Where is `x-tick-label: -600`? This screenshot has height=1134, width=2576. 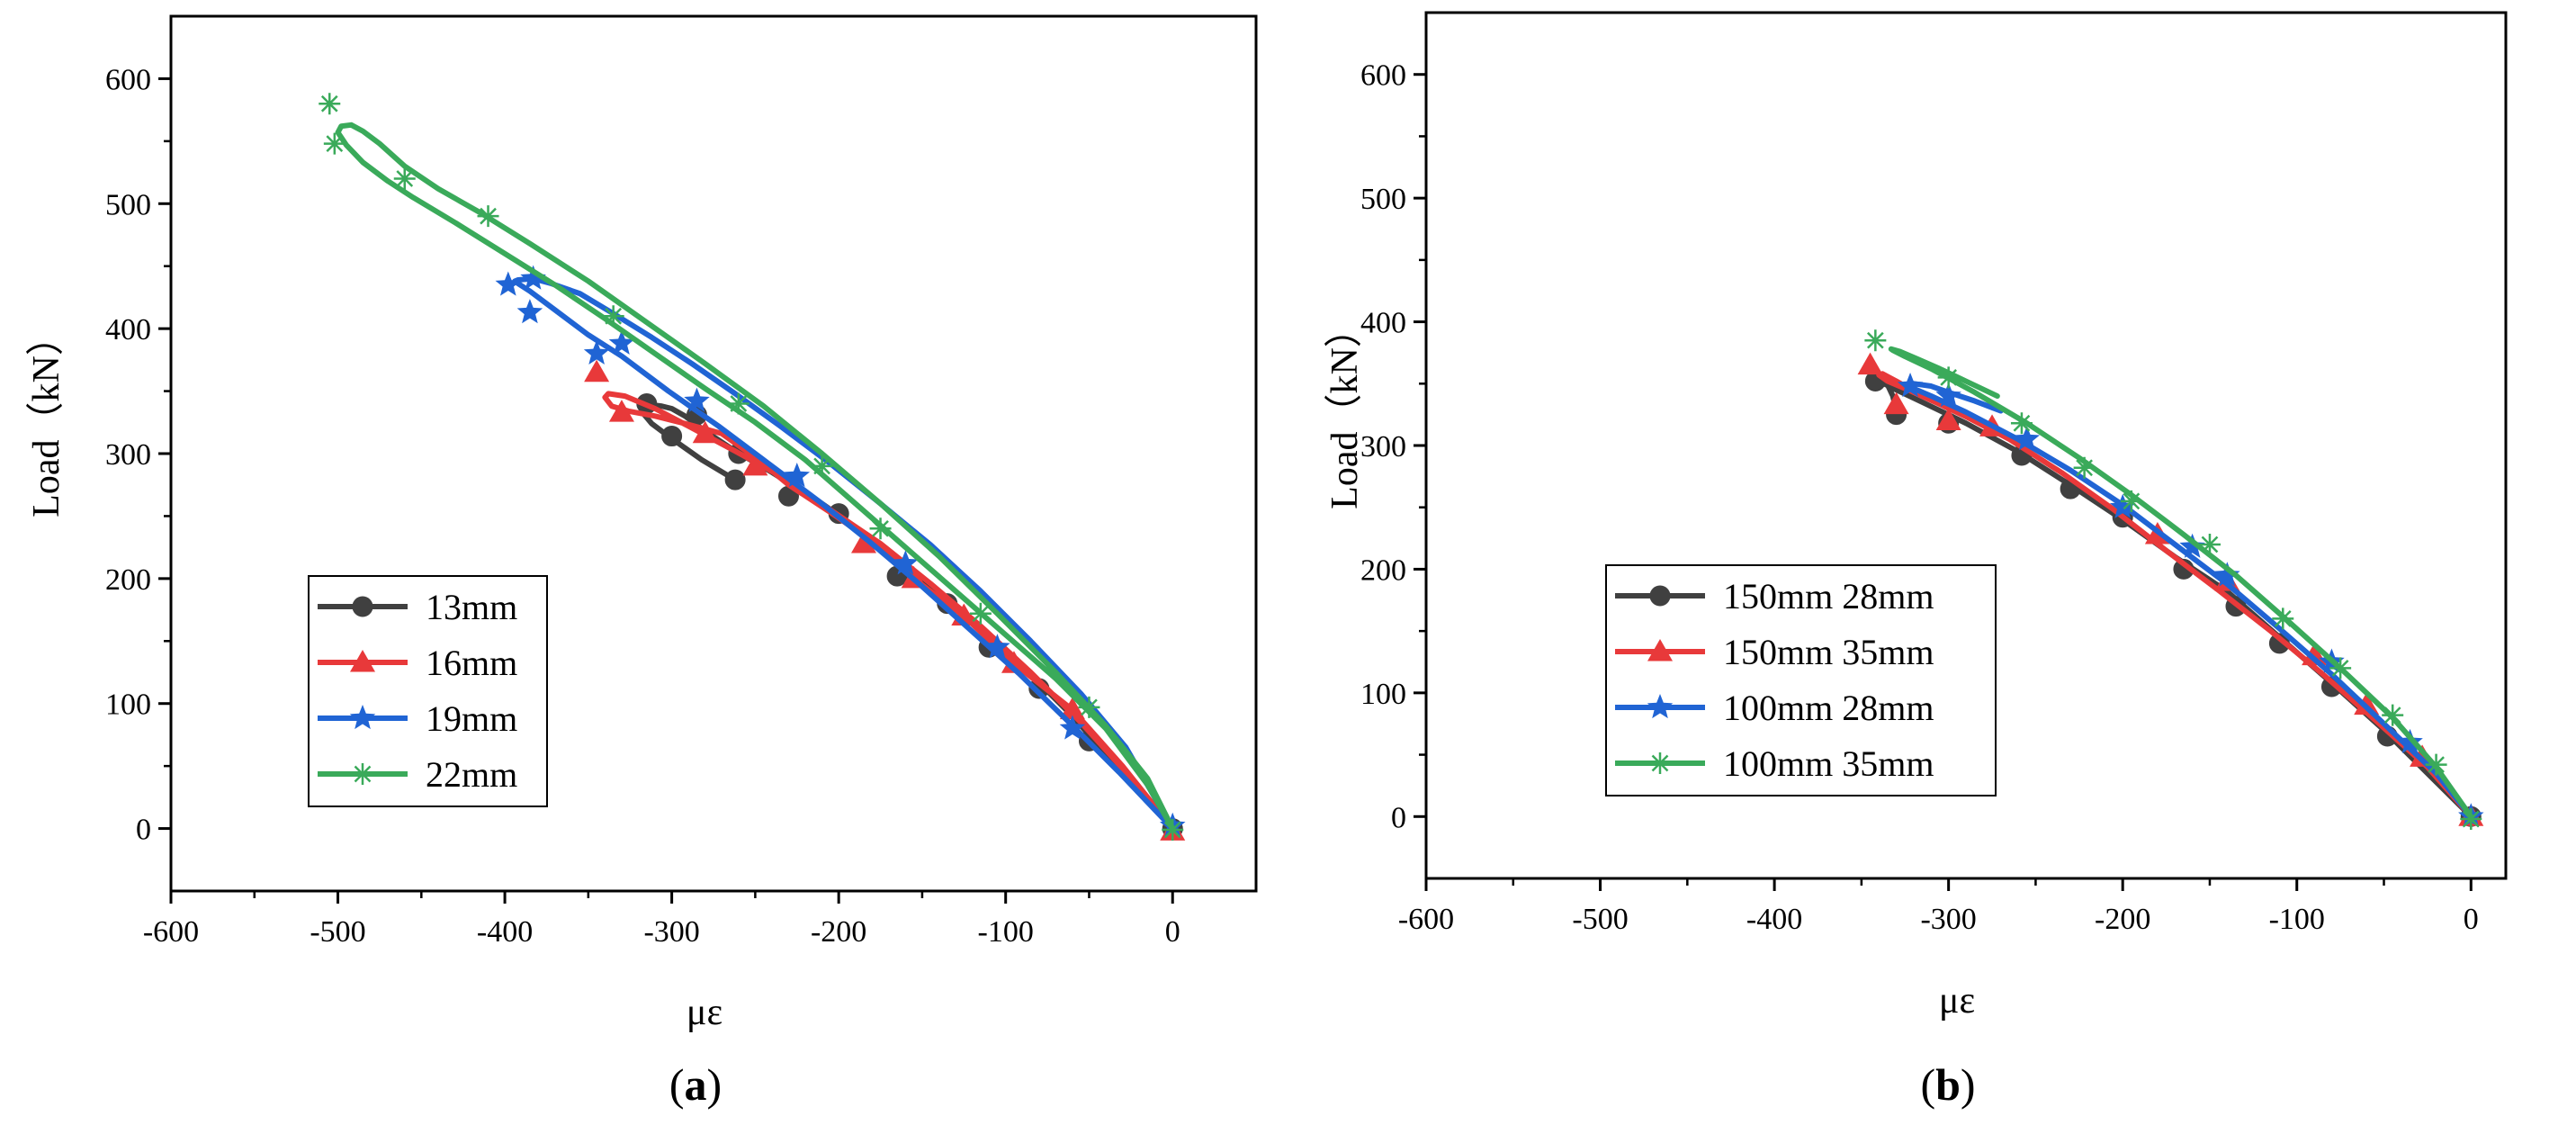
x-tick-label: -600 is located at coordinates (1426, 920).